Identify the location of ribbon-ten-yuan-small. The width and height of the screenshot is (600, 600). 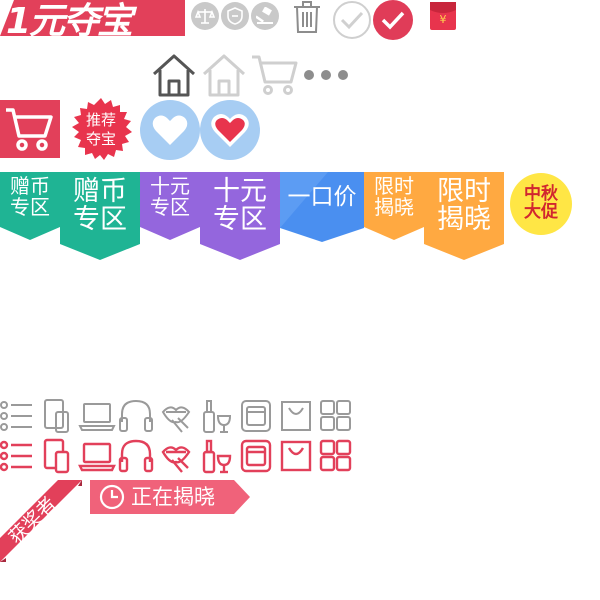
(170, 206).